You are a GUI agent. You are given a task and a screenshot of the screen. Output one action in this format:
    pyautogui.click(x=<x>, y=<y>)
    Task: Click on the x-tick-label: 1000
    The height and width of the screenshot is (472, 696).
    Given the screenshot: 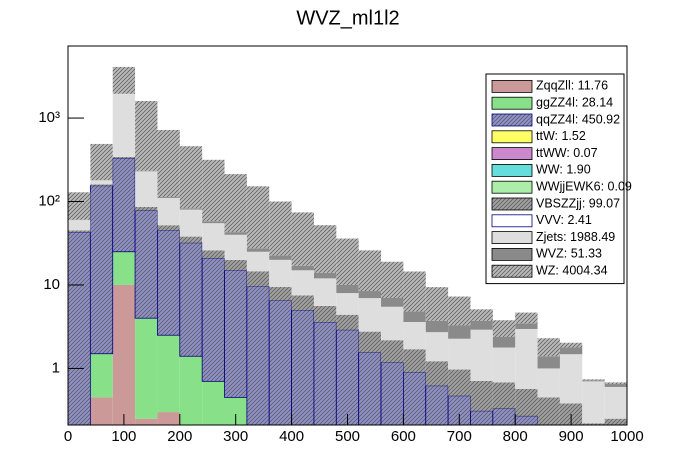 What is the action you would take?
    pyautogui.click(x=626, y=436)
    